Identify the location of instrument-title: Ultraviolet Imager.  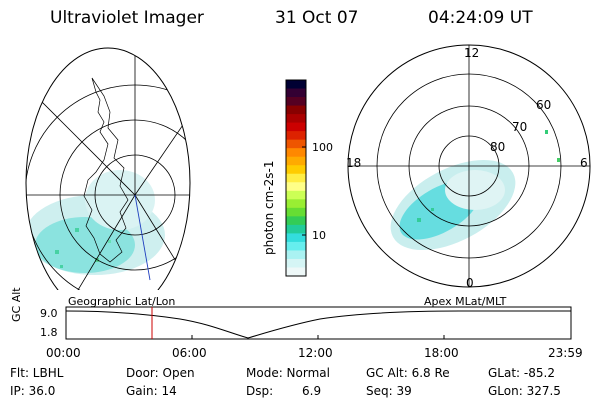
(127, 18).